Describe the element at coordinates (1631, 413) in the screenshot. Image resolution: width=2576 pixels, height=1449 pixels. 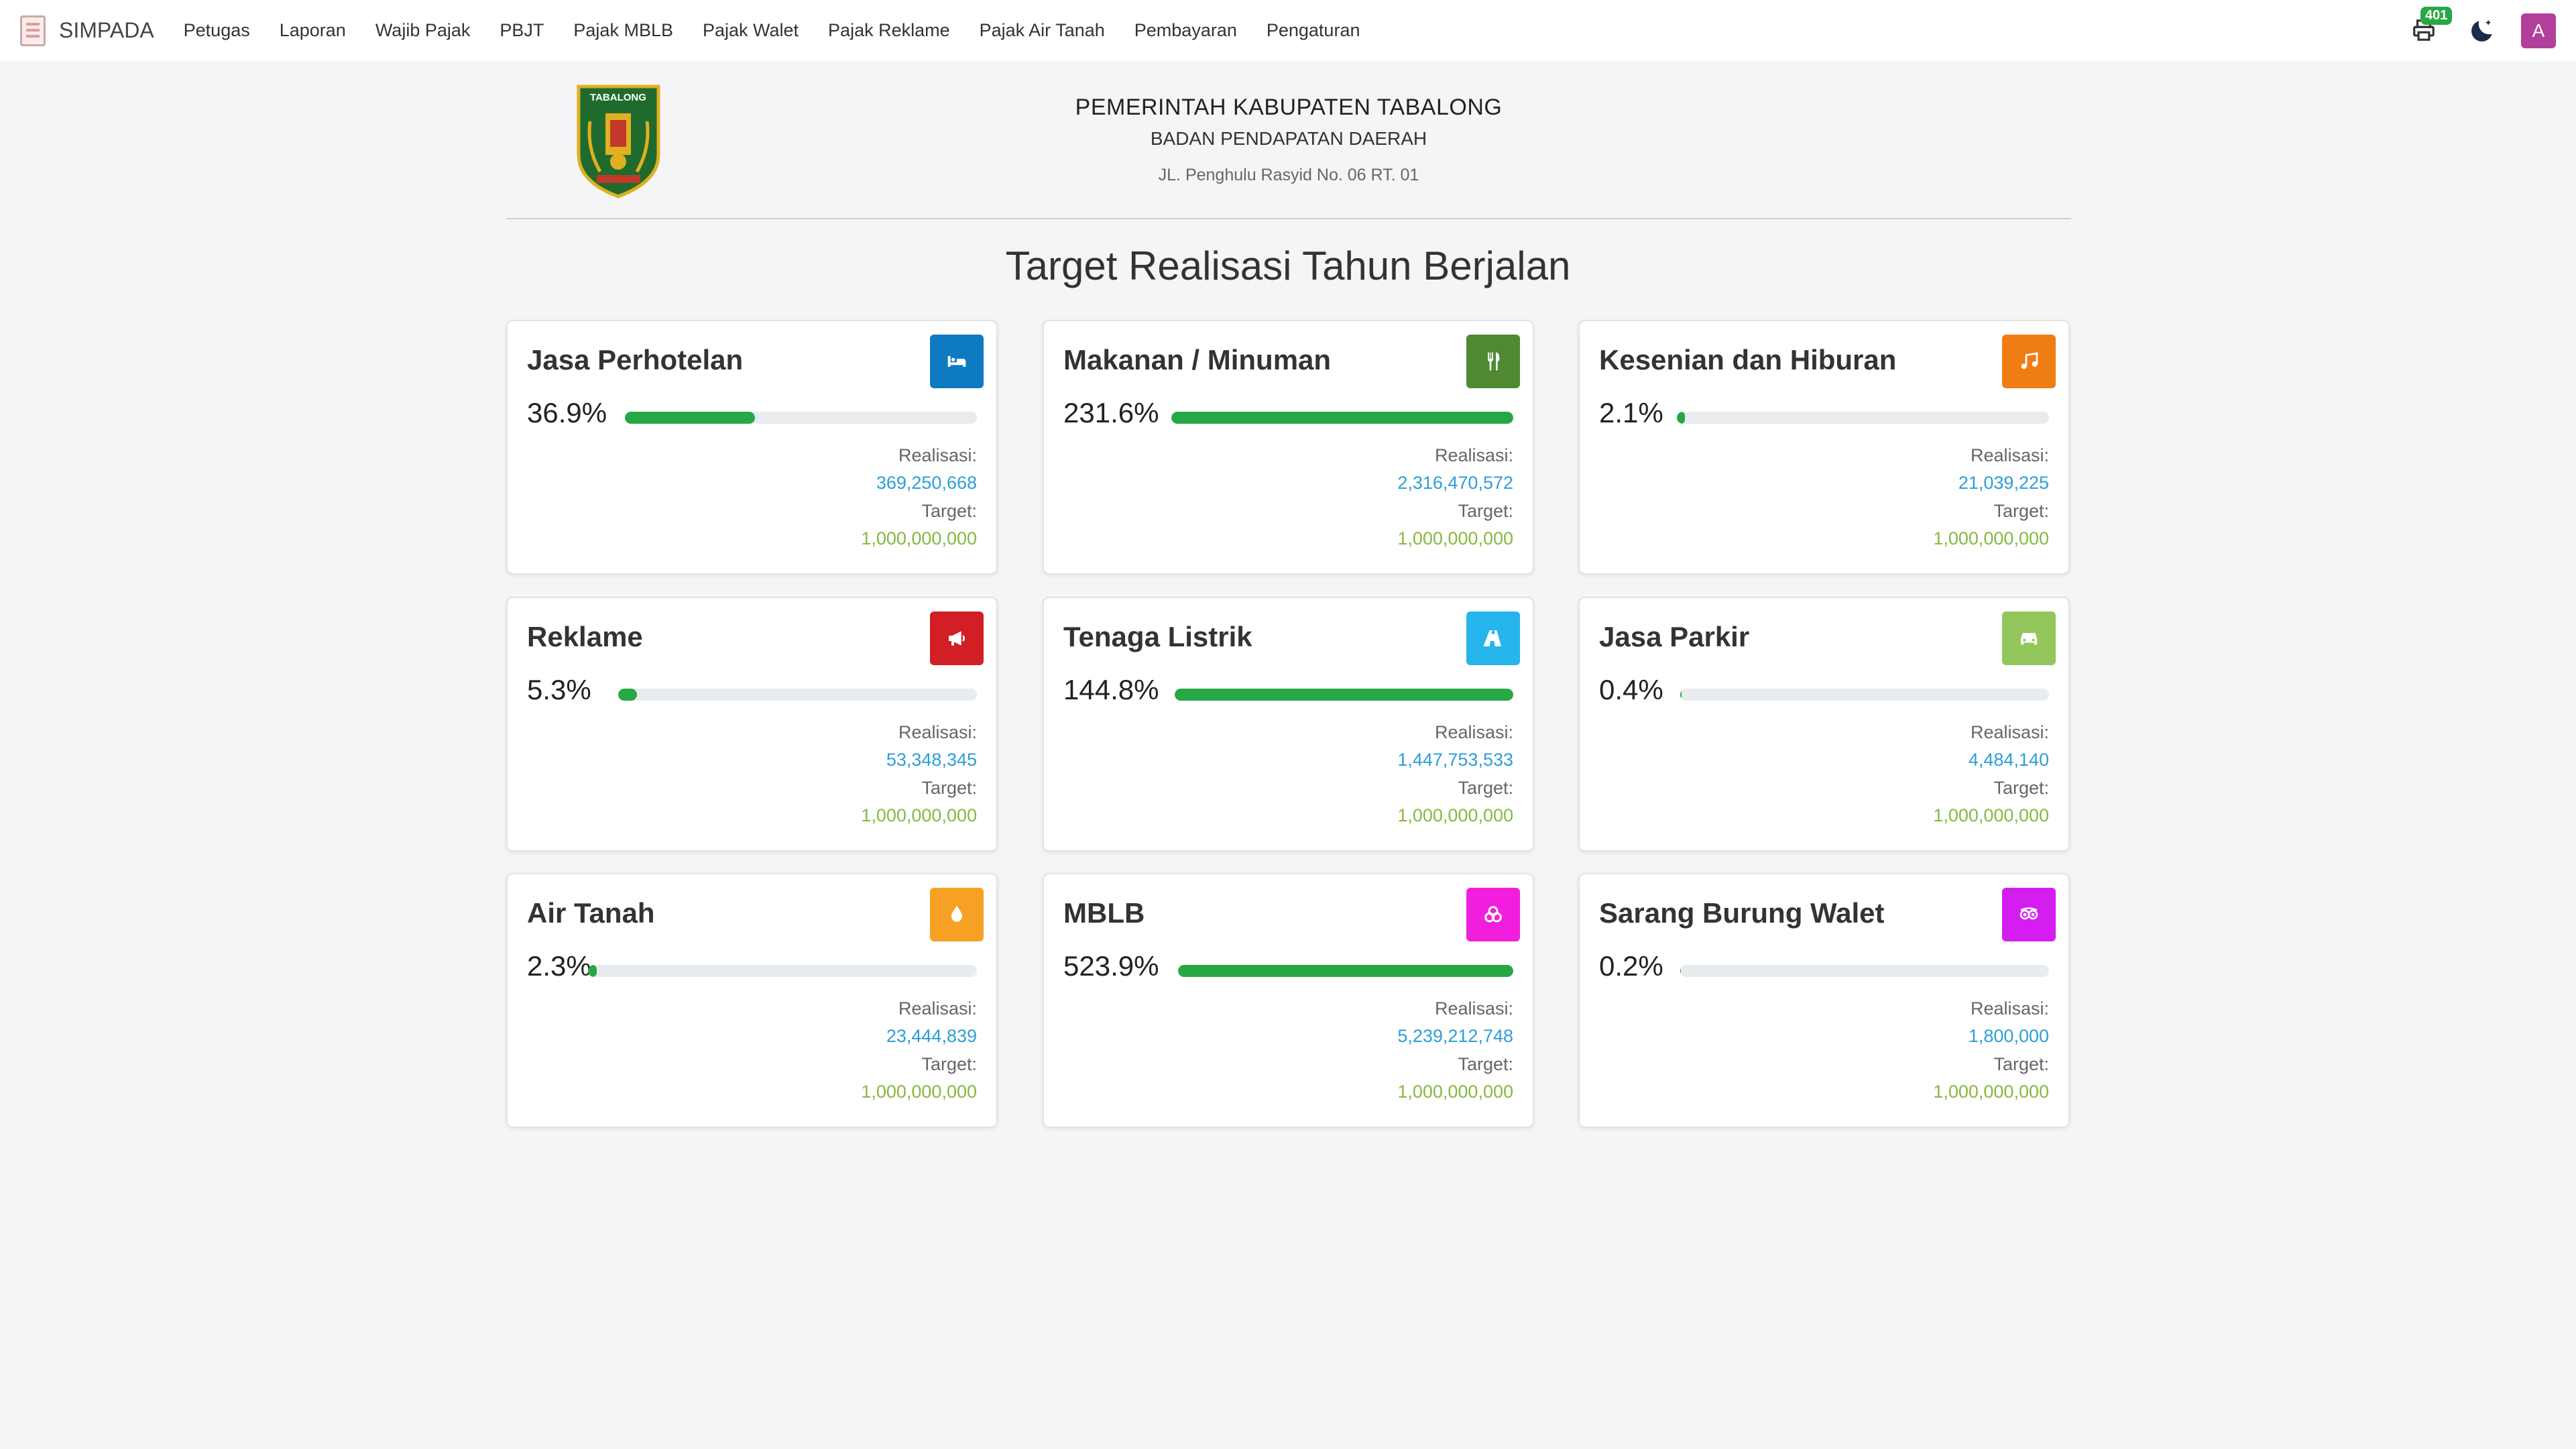
I see `progress-percent: 2.1%` at that location.